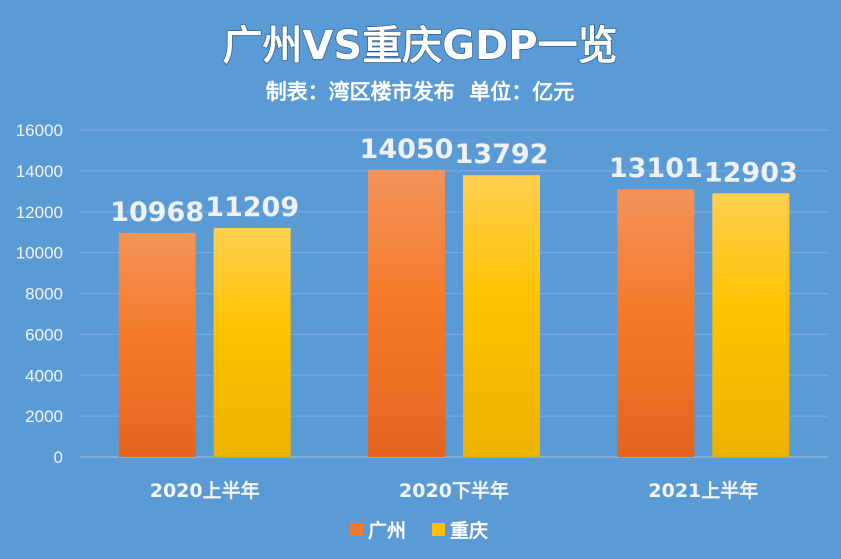 The image size is (841, 559). I want to click on data-label: 10968, so click(157, 212).